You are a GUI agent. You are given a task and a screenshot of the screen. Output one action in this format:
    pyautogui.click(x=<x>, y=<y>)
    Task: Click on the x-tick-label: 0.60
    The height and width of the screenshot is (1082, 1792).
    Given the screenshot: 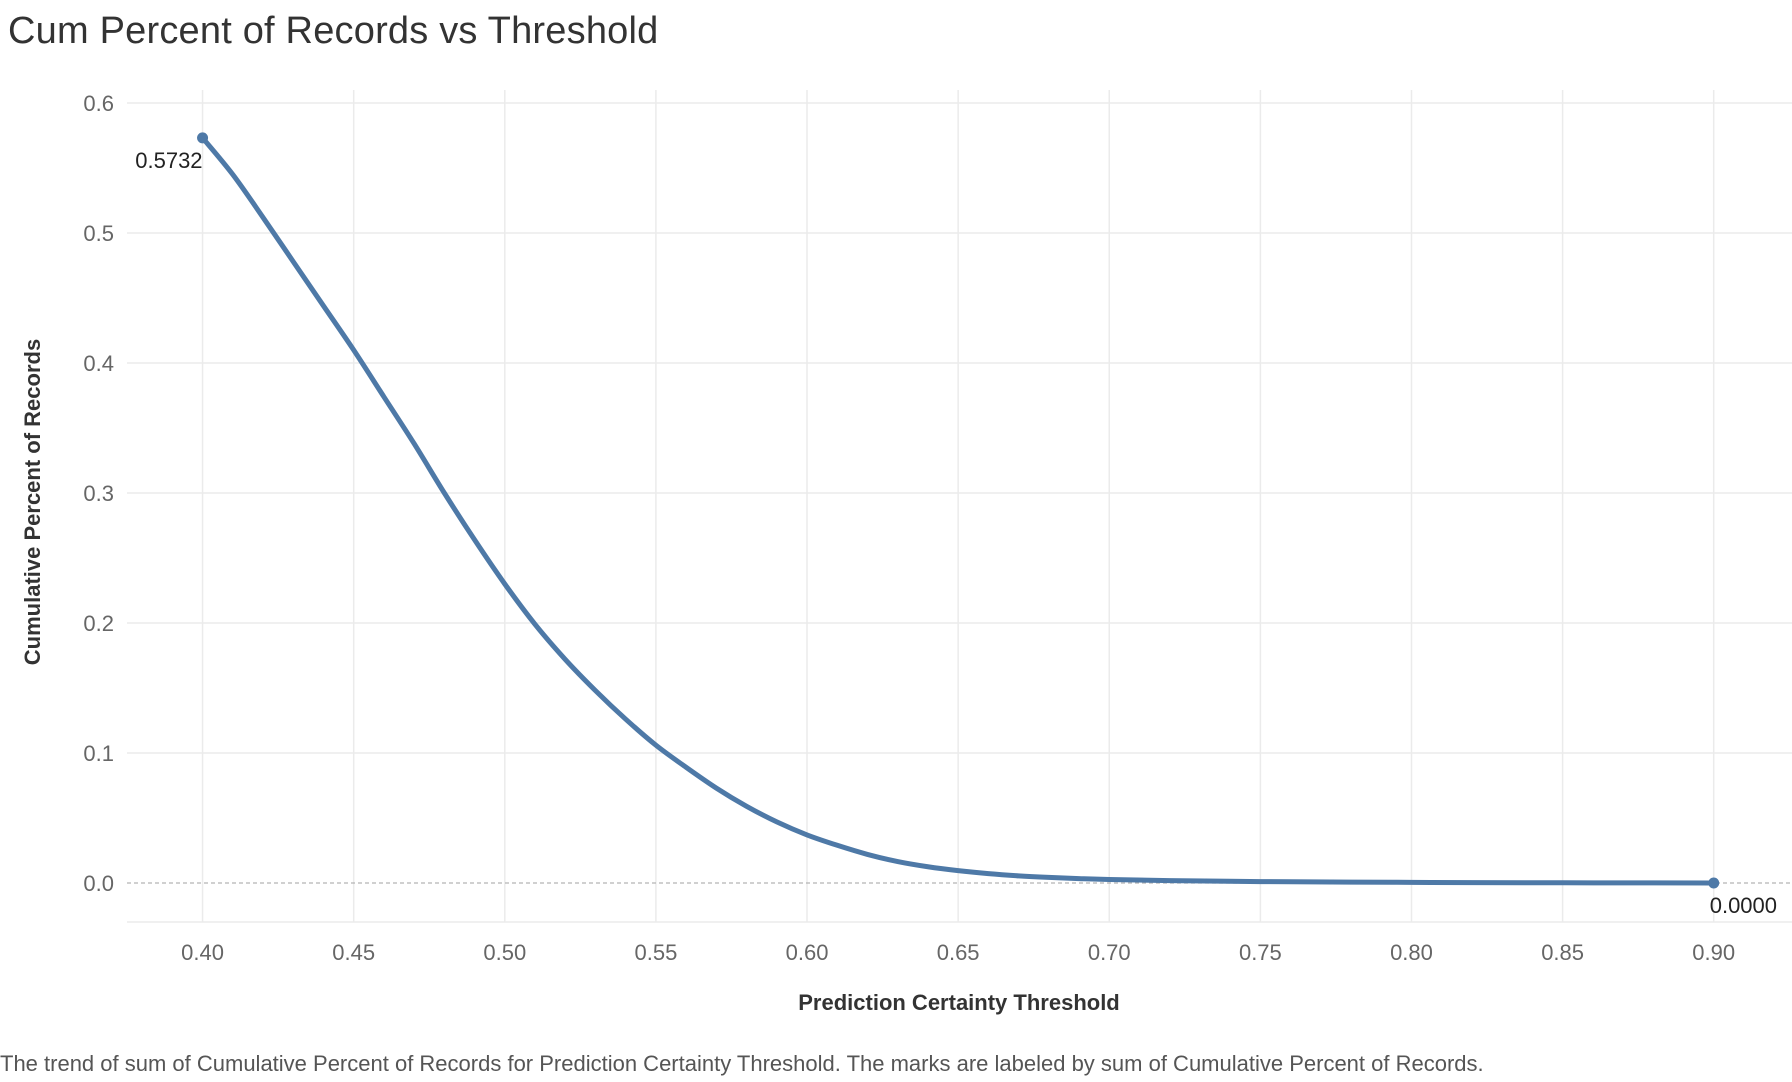 What is the action you would take?
    pyautogui.click(x=807, y=952)
    